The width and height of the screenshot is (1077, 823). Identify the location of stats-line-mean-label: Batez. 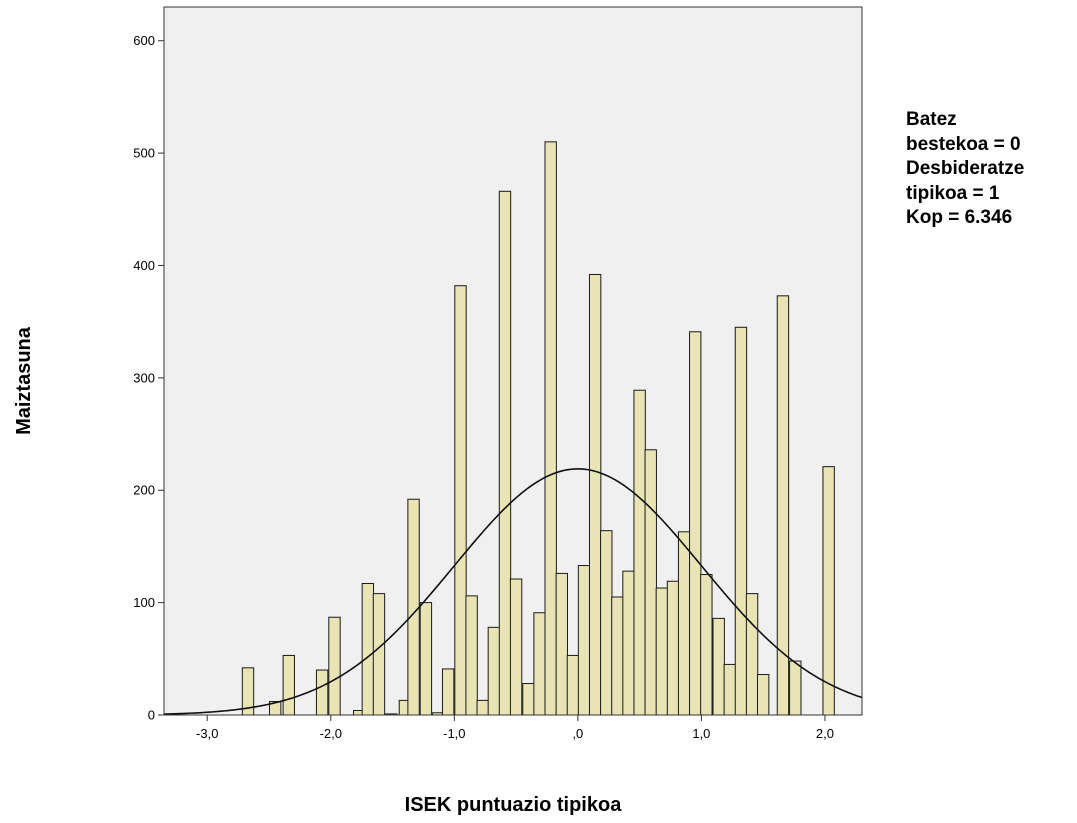
(931, 119).